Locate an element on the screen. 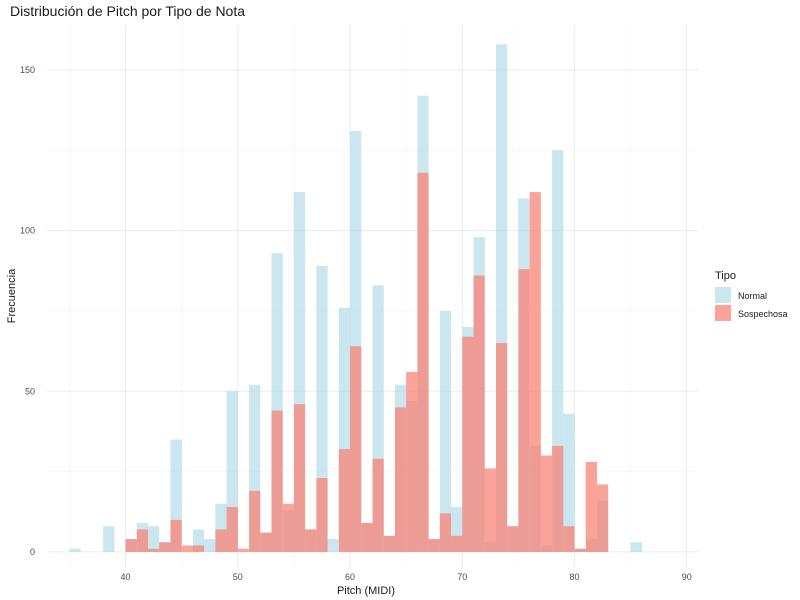 The width and height of the screenshot is (800, 600). legend-title: Tipo is located at coordinates (725, 276).